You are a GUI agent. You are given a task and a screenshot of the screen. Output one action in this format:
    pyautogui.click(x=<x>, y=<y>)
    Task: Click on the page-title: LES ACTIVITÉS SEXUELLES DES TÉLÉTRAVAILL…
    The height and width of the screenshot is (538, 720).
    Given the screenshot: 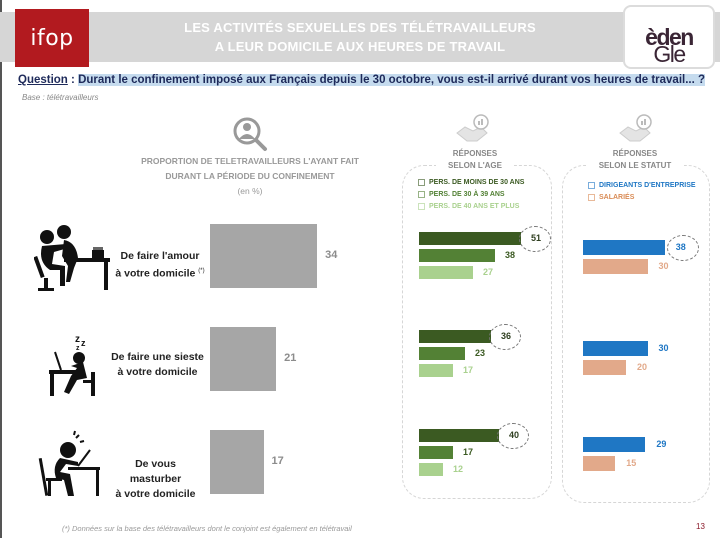 What is the action you would take?
    pyautogui.click(x=360, y=37)
    